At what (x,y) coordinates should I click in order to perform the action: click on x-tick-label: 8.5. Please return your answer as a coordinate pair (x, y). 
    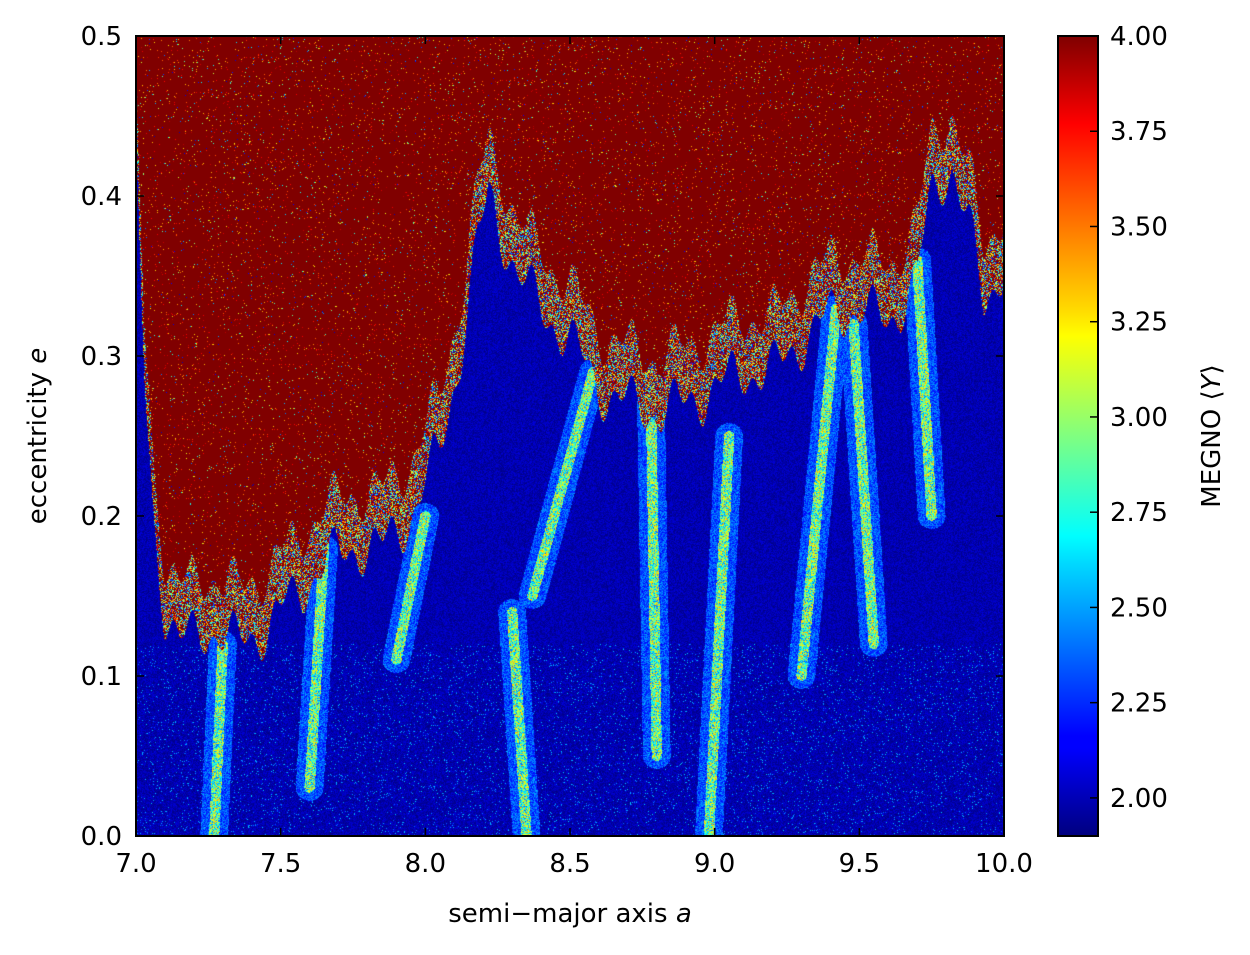
    Looking at the image, I should click on (569, 864).